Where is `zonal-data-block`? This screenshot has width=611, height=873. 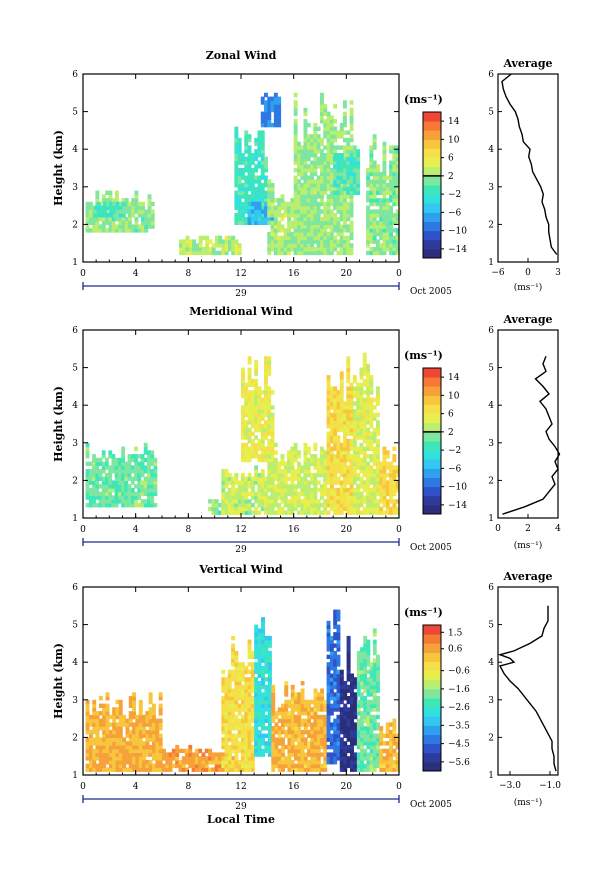 zonal-data-block is located at coordinates (347, 170).